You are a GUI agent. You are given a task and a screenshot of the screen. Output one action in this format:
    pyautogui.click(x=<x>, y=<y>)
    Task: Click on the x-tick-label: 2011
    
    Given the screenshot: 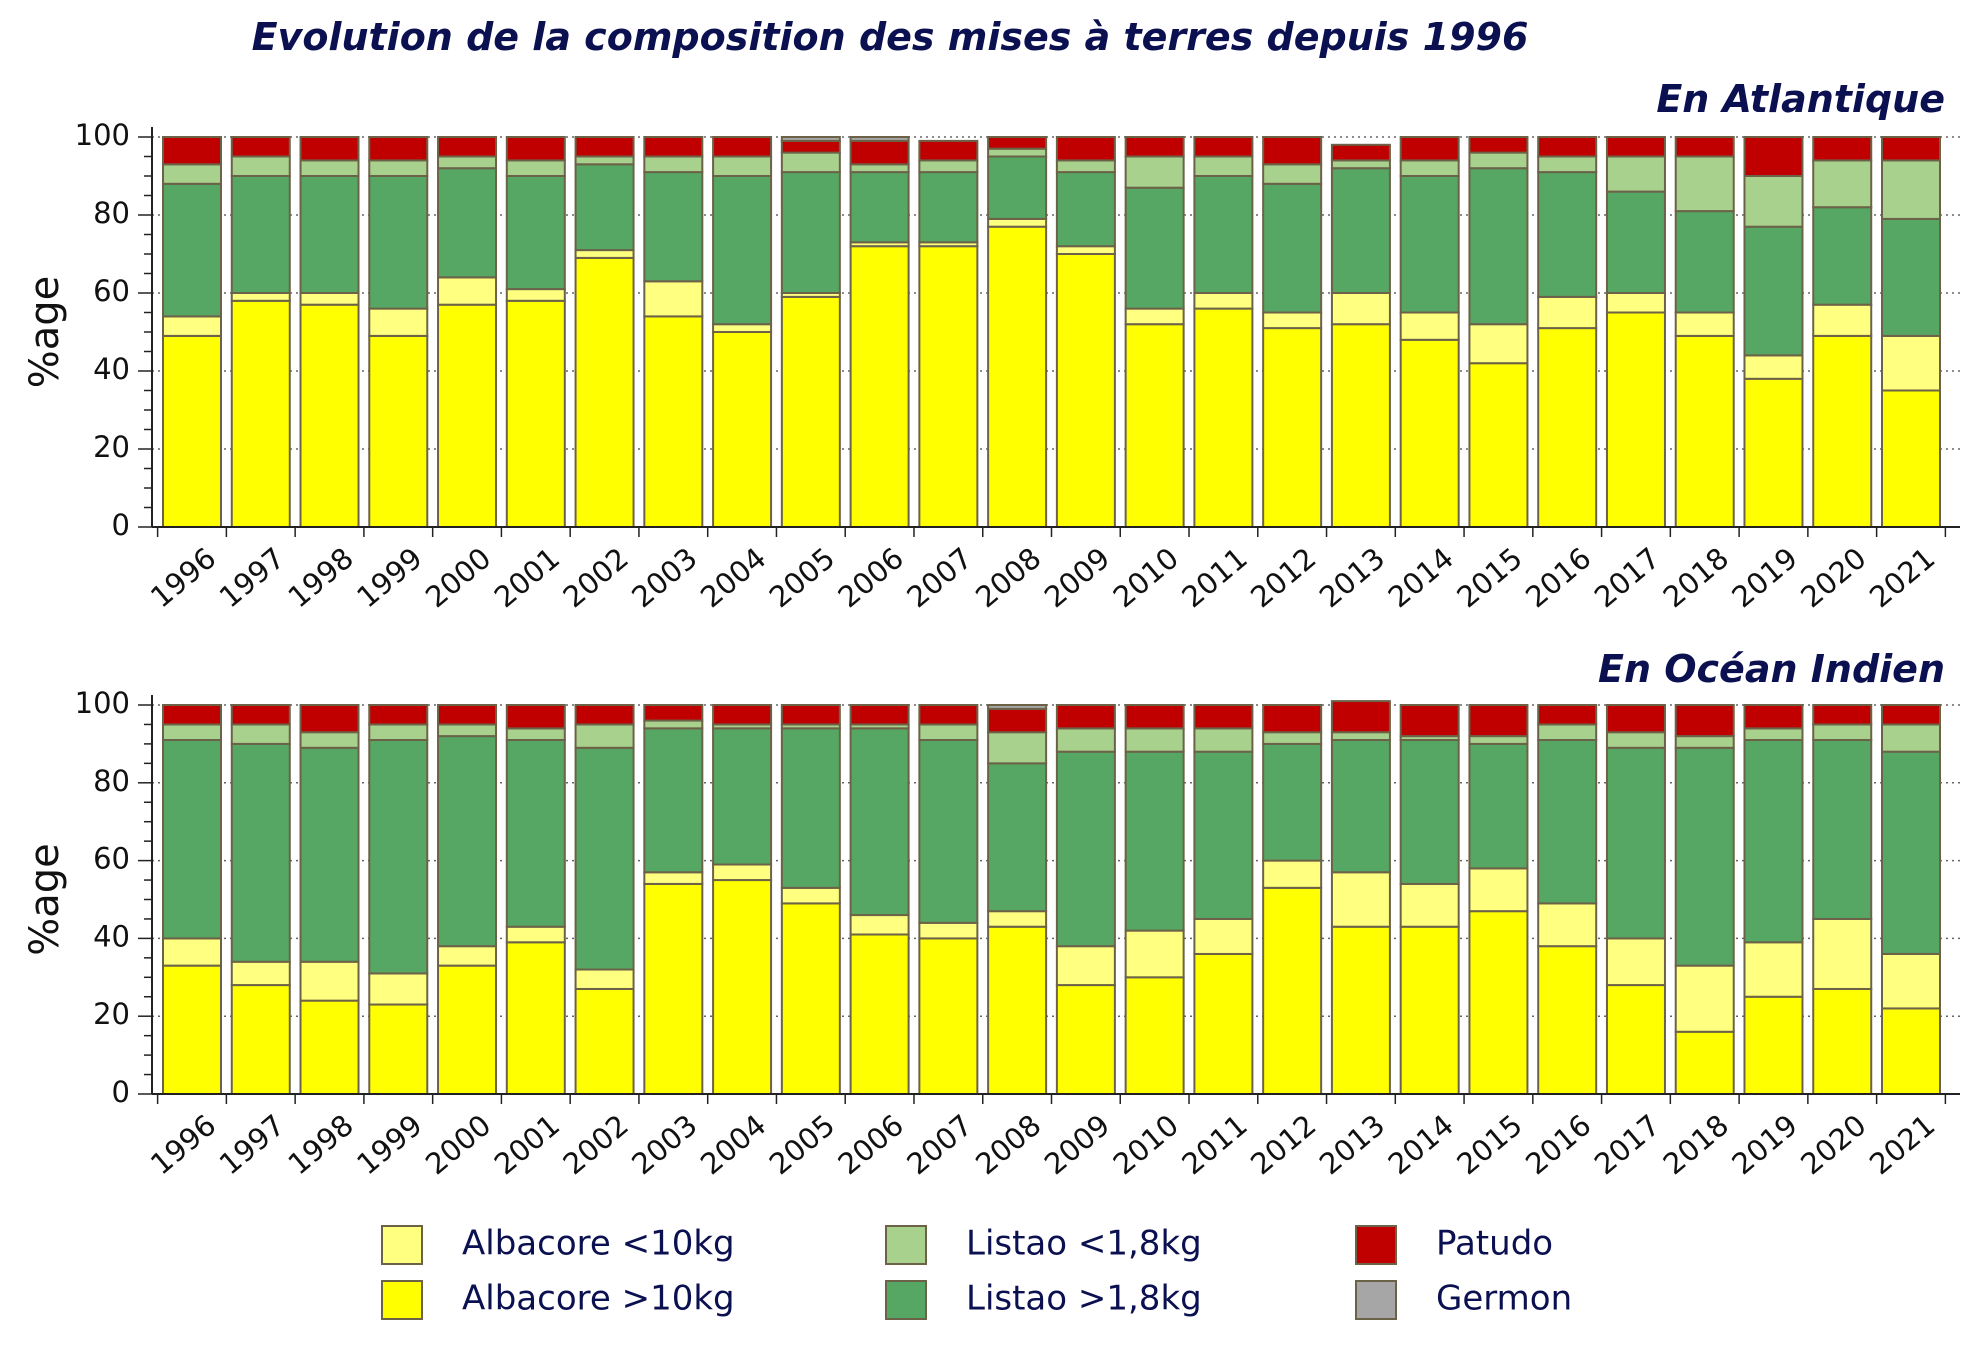 What is the action you would take?
    pyautogui.click(x=1214, y=577)
    